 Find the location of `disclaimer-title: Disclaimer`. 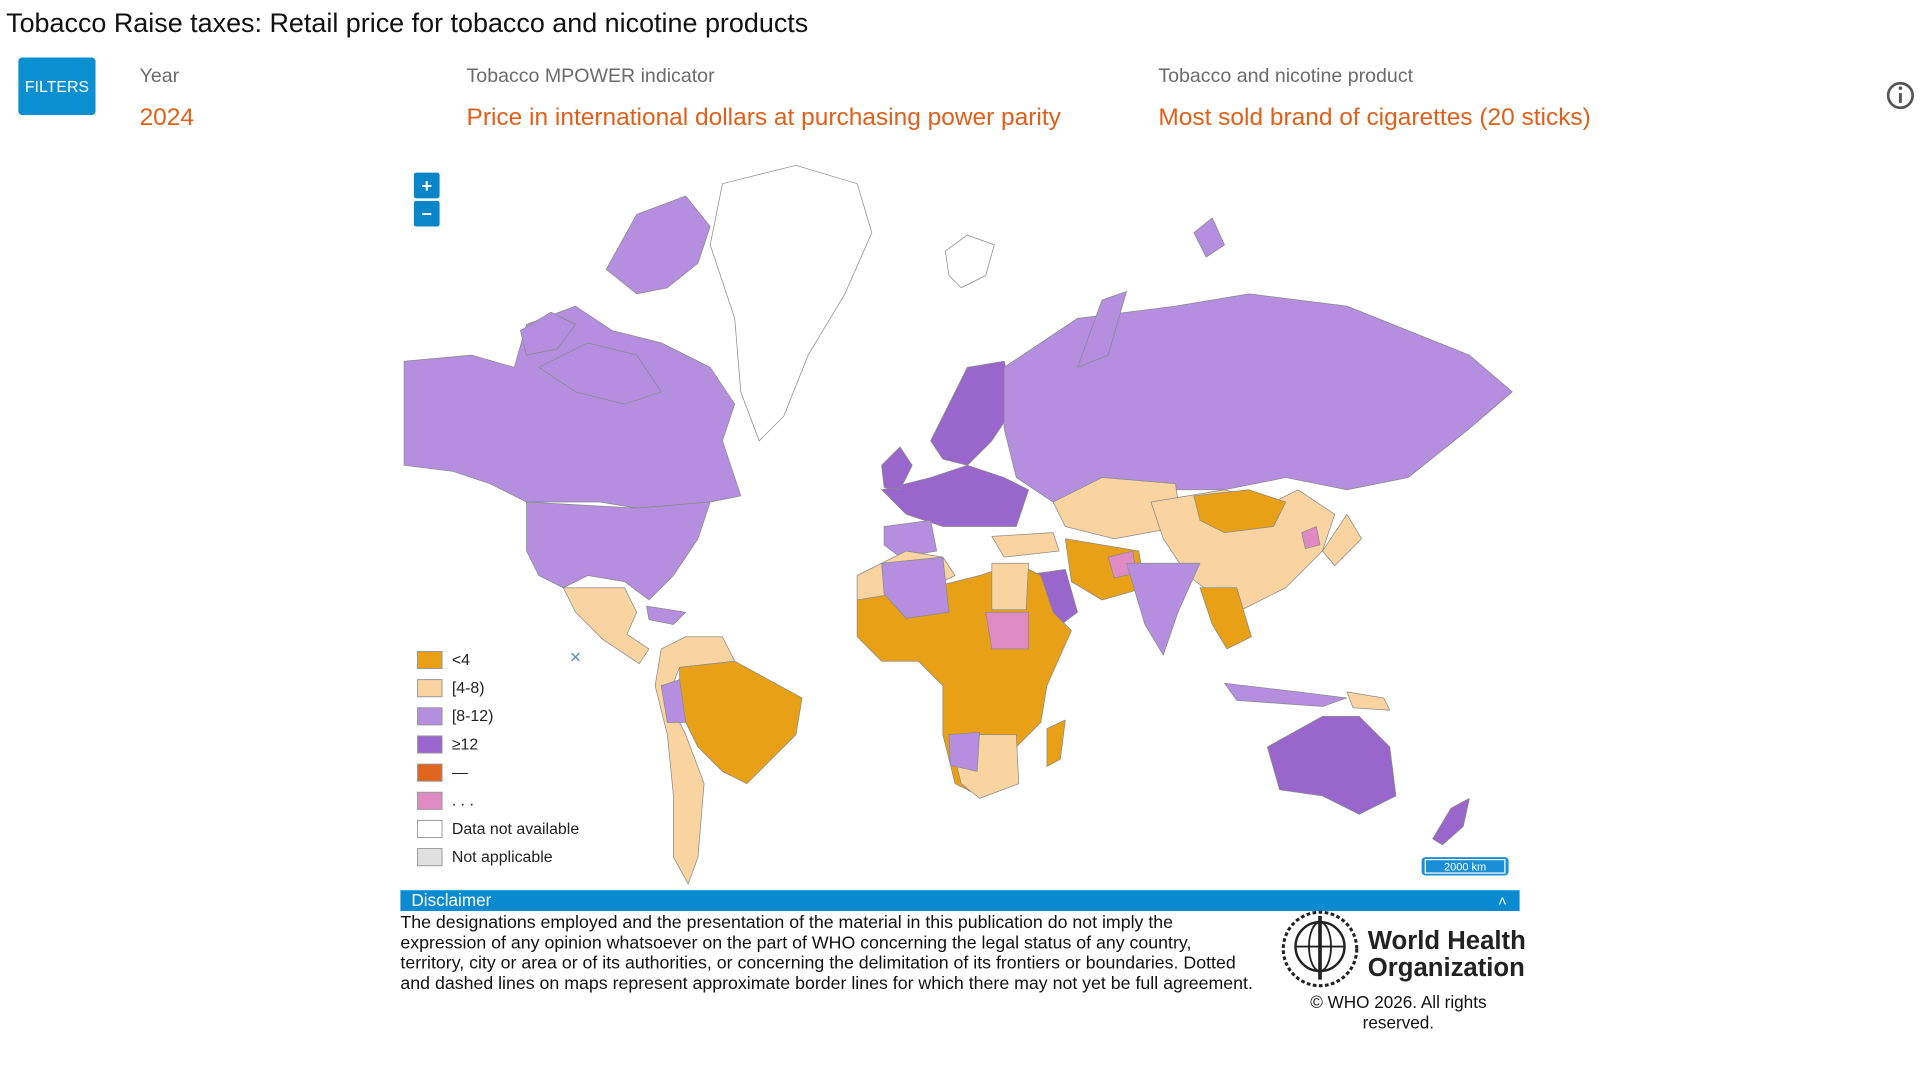

disclaimer-title: Disclaimer is located at coordinates (451, 900).